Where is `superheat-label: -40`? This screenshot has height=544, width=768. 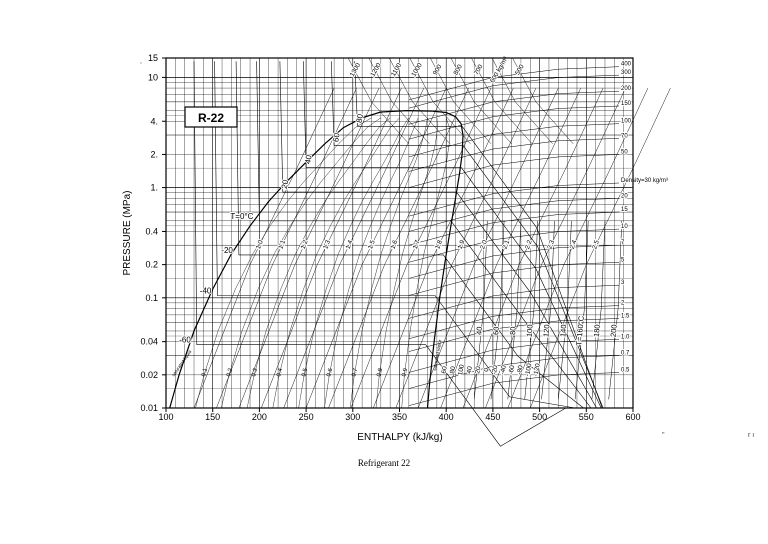
superheat-label: -40 is located at coordinates (503, 369).